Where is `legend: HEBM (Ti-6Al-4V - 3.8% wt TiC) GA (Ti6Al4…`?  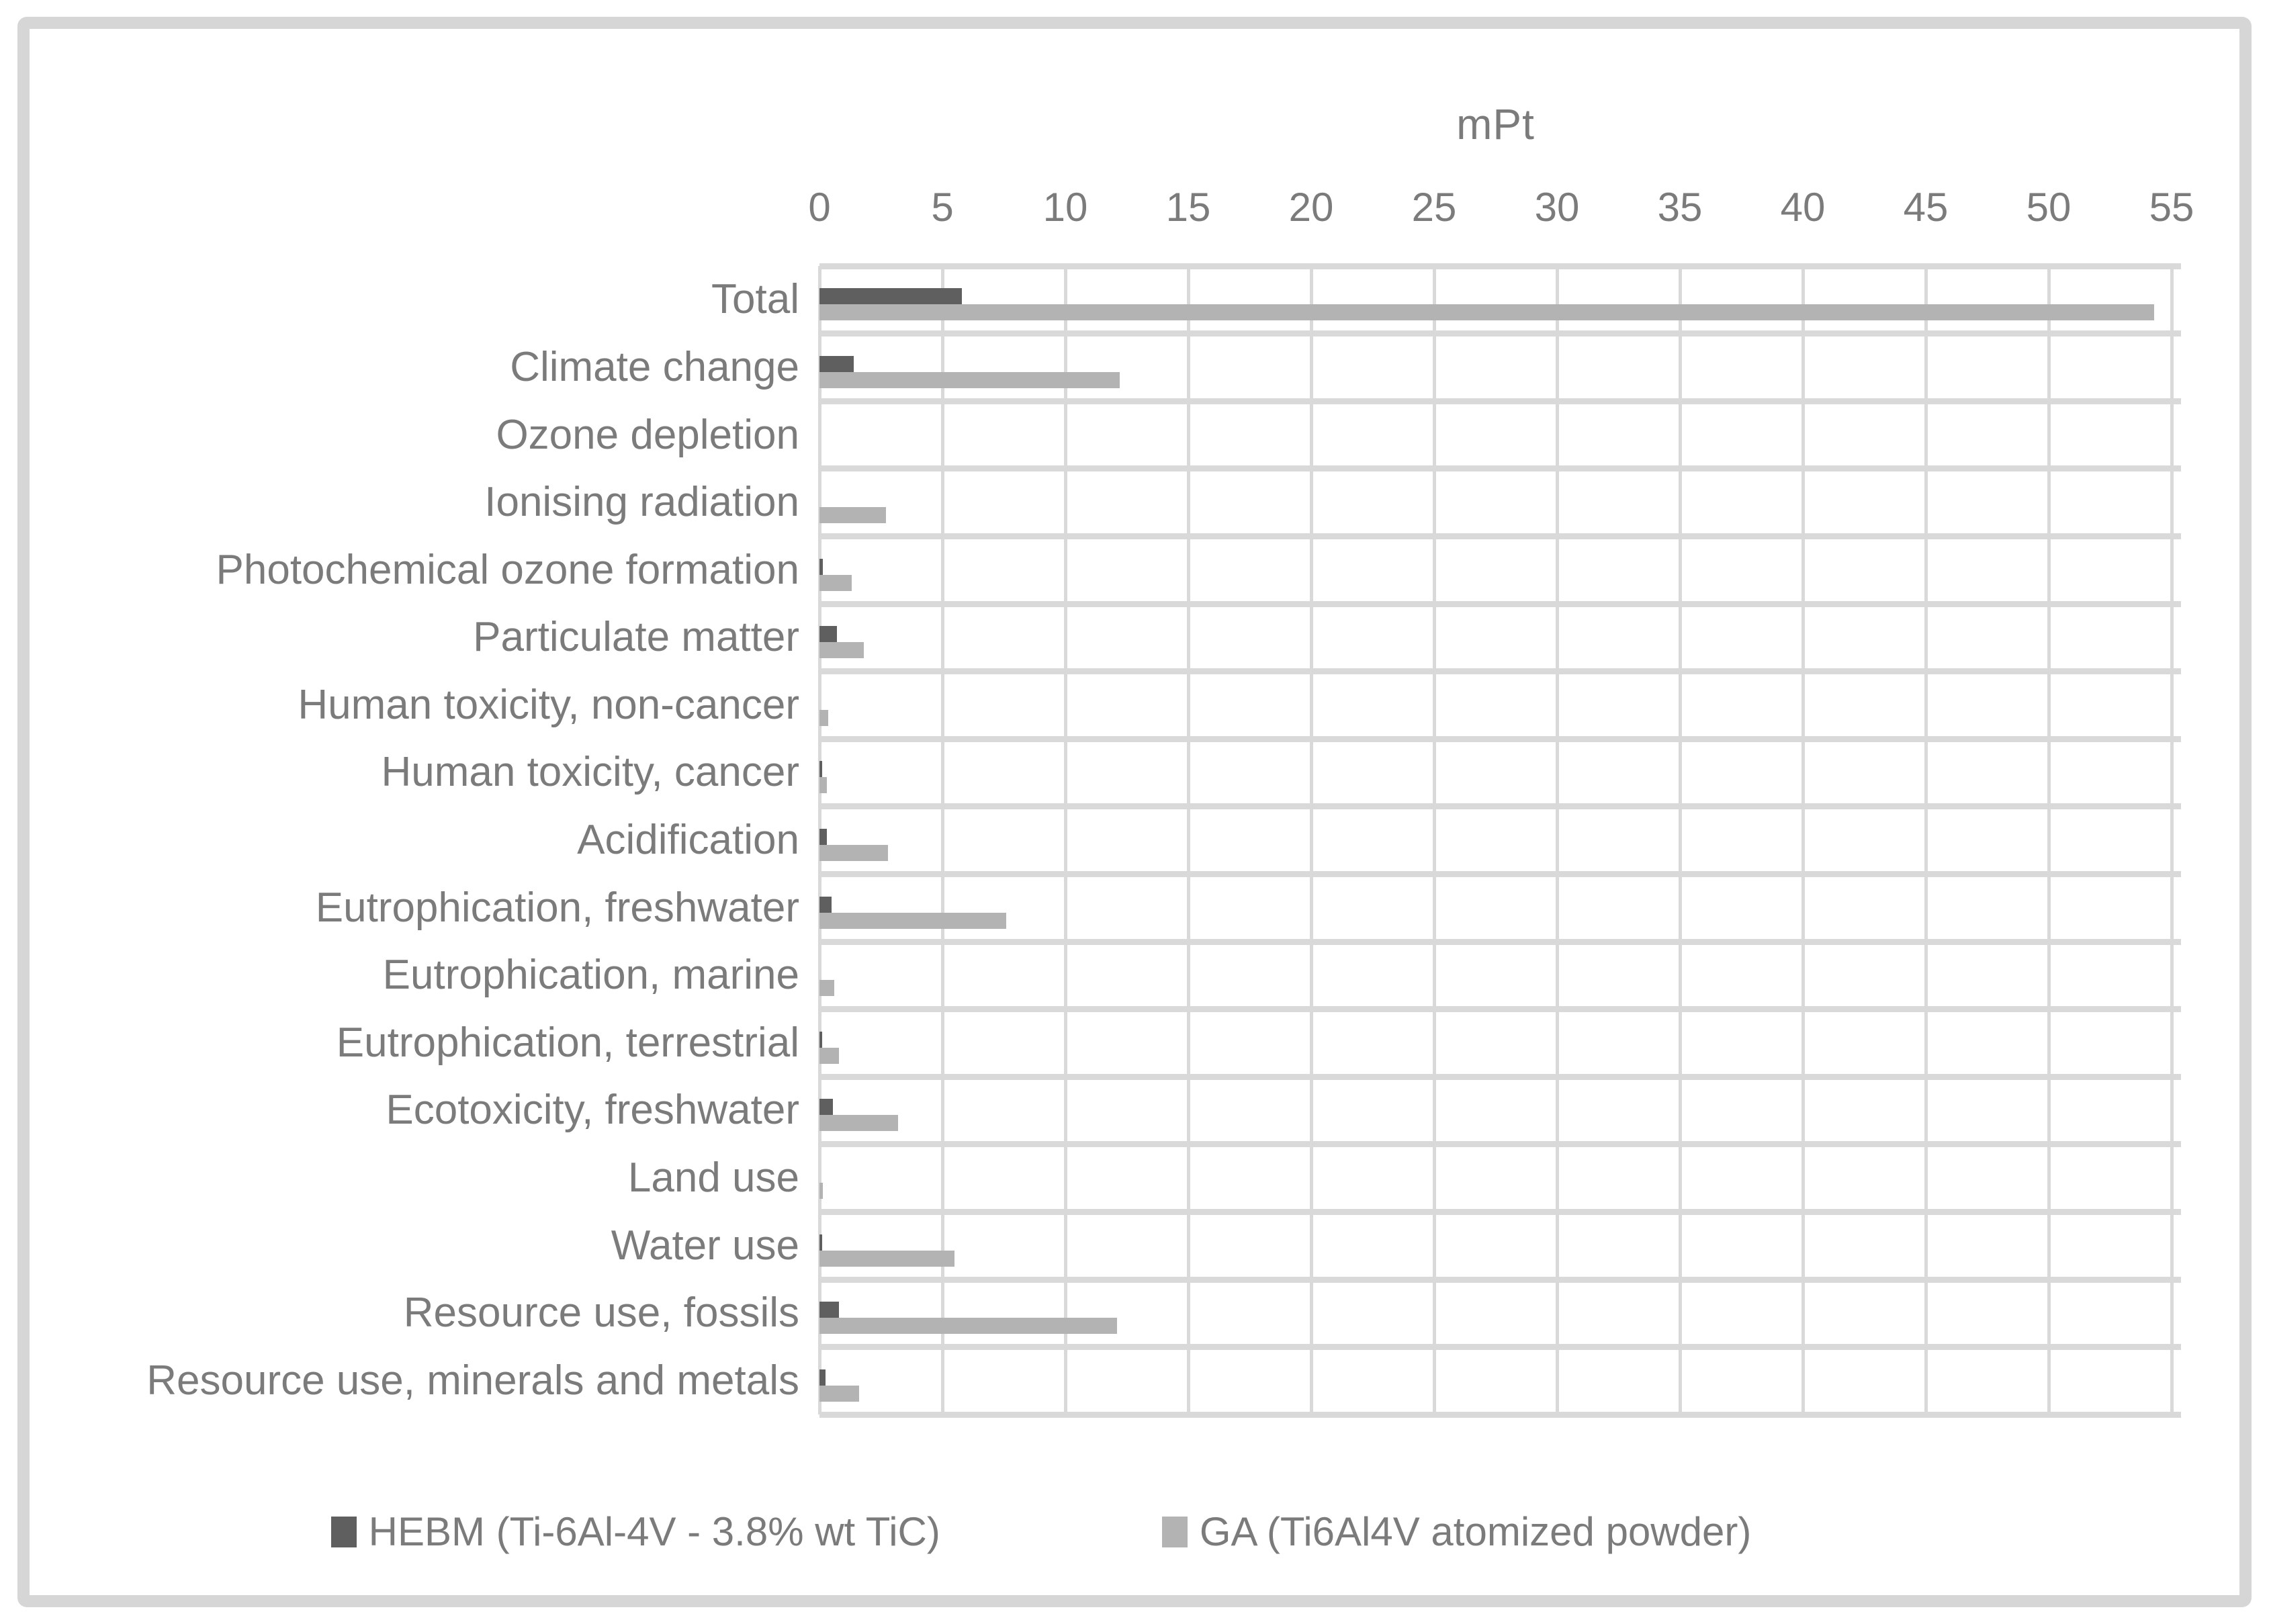 legend: HEBM (Ti-6Al-4V - 3.8% wt TiC) GA (Ti6Al4… is located at coordinates (1041, 1531).